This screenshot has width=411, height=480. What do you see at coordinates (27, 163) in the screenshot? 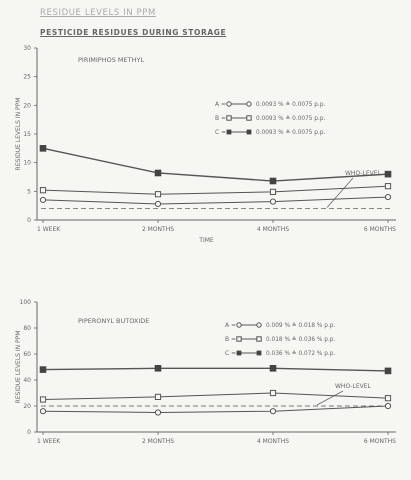
I see `y-tick-label: 10` at bounding box center [27, 163].